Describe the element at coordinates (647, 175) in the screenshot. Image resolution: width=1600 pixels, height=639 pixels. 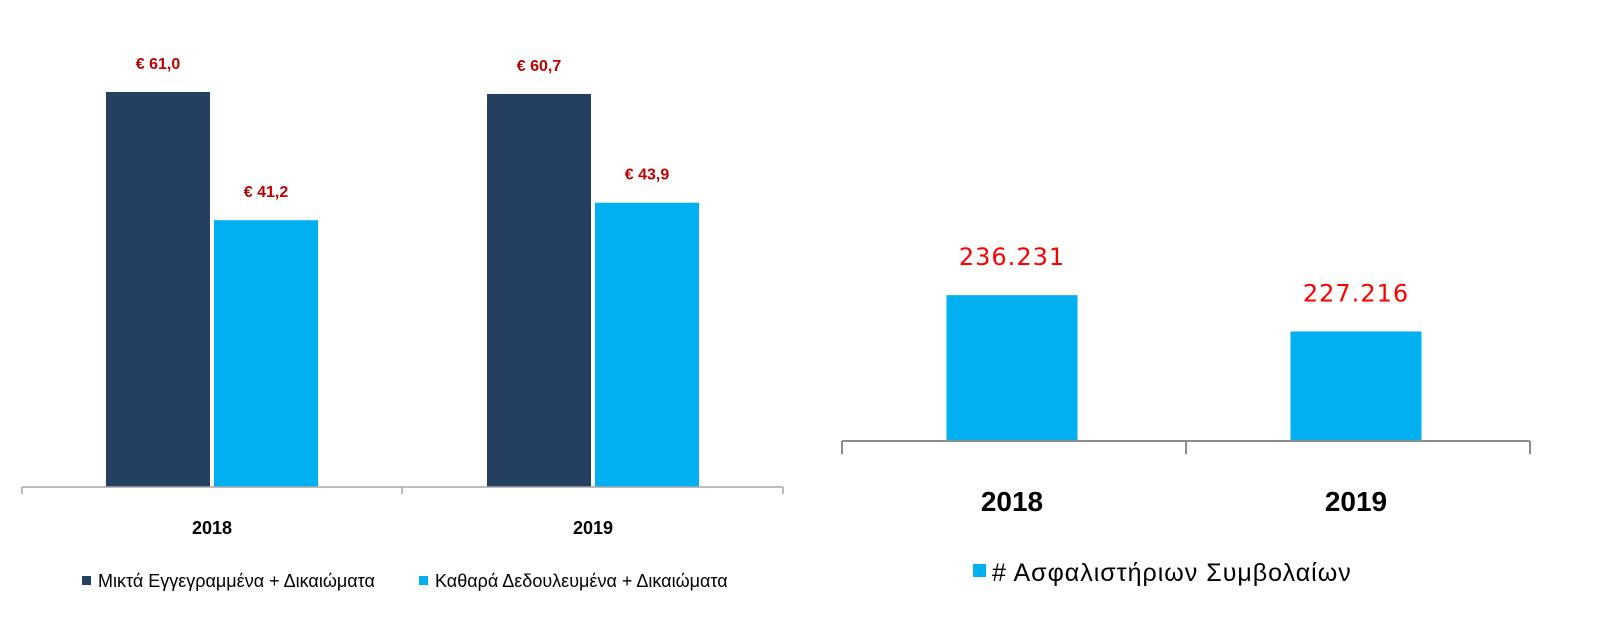
I see `data-label: € 43,9` at that location.